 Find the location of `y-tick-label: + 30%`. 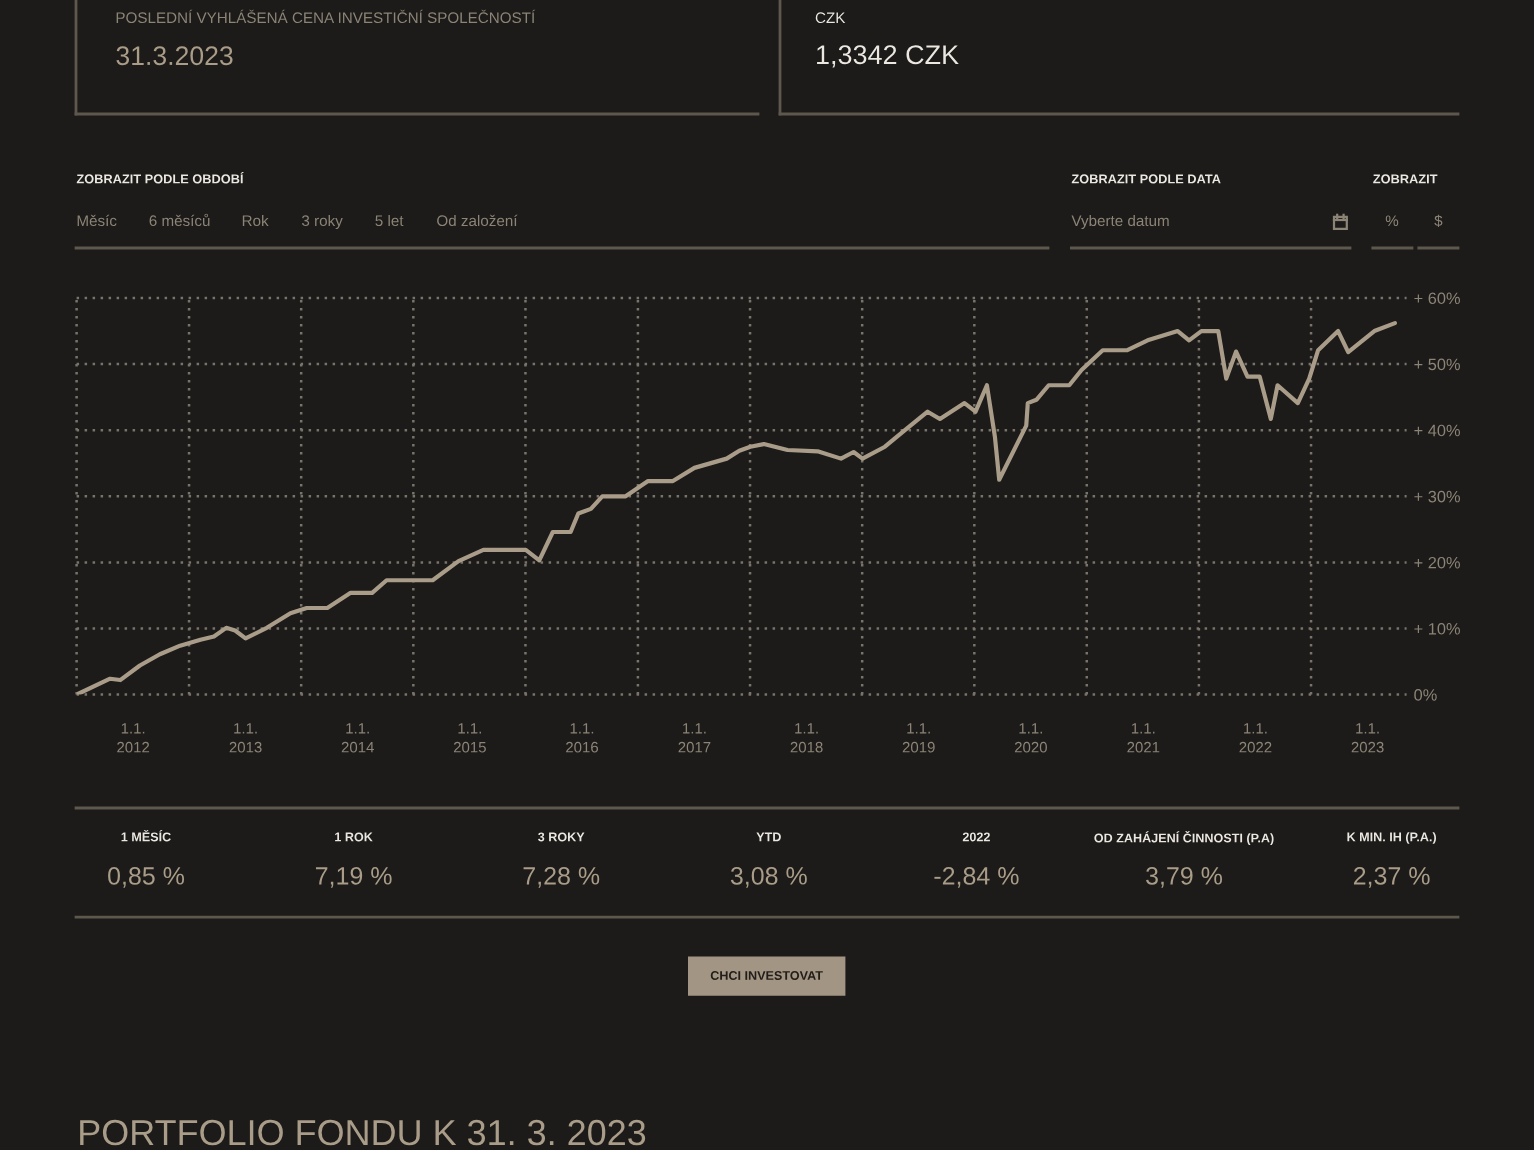

y-tick-label: + 30% is located at coordinates (1437, 496).